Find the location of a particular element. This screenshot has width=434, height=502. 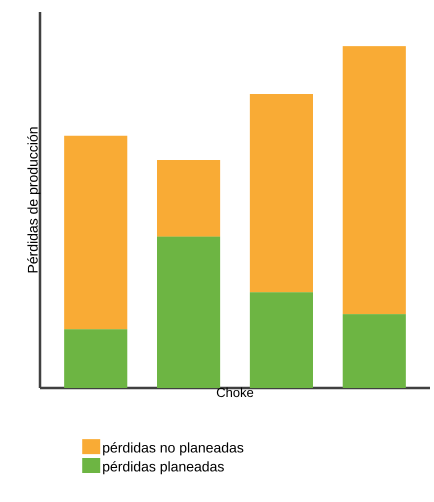

x-axis-title: Choke is located at coordinates (235, 393).